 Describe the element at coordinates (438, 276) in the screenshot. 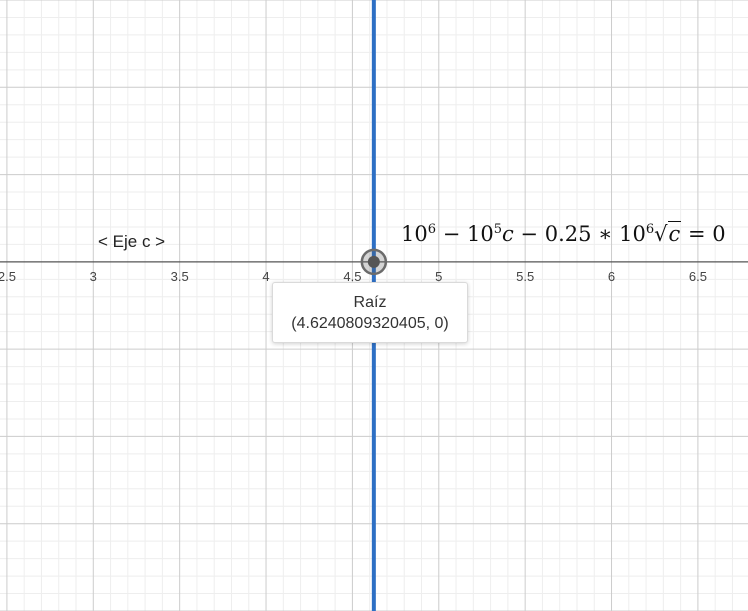

I see `x-tick-label: 5` at that location.